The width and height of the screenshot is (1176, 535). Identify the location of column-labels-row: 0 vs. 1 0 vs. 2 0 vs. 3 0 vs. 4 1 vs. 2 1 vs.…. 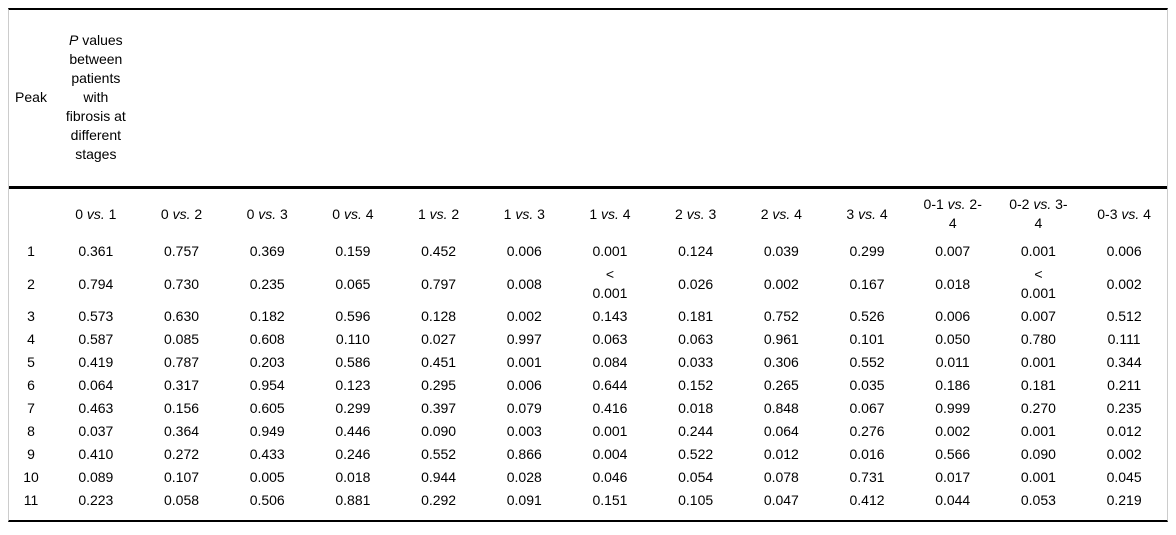
(588, 213).